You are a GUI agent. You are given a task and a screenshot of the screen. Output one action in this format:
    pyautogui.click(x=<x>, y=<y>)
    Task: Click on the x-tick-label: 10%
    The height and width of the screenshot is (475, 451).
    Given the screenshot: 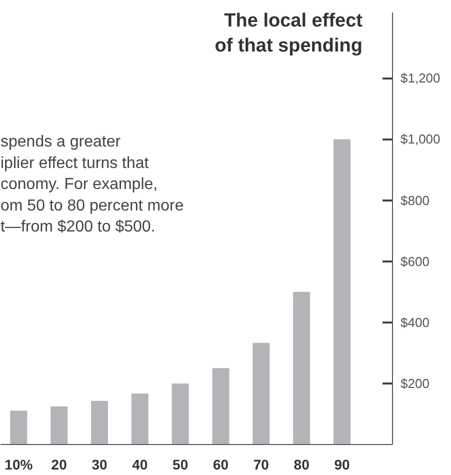 What is the action you would take?
    pyautogui.click(x=19, y=464)
    